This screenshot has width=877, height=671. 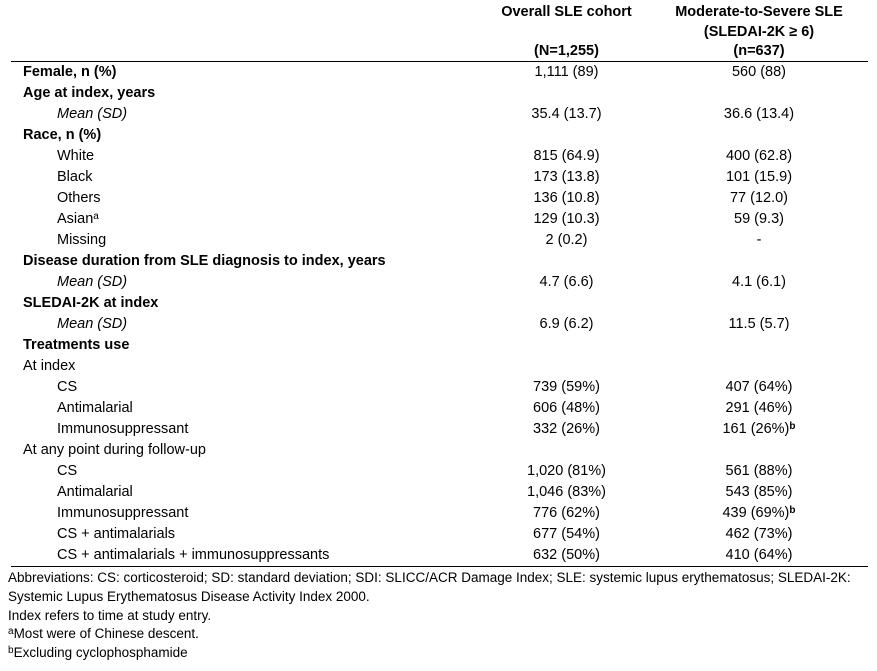 What do you see at coordinates (759, 51) in the screenshot?
I see `column-header-moderate-severe-n: (n=637)` at bounding box center [759, 51].